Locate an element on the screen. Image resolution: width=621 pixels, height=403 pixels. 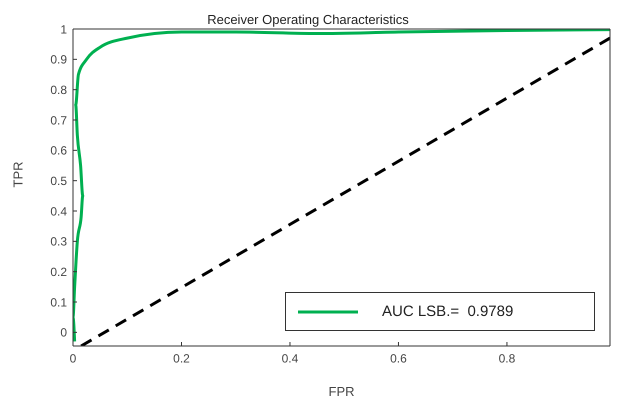
x-tick-label: 0.4 is located at coordinates (290, 359).